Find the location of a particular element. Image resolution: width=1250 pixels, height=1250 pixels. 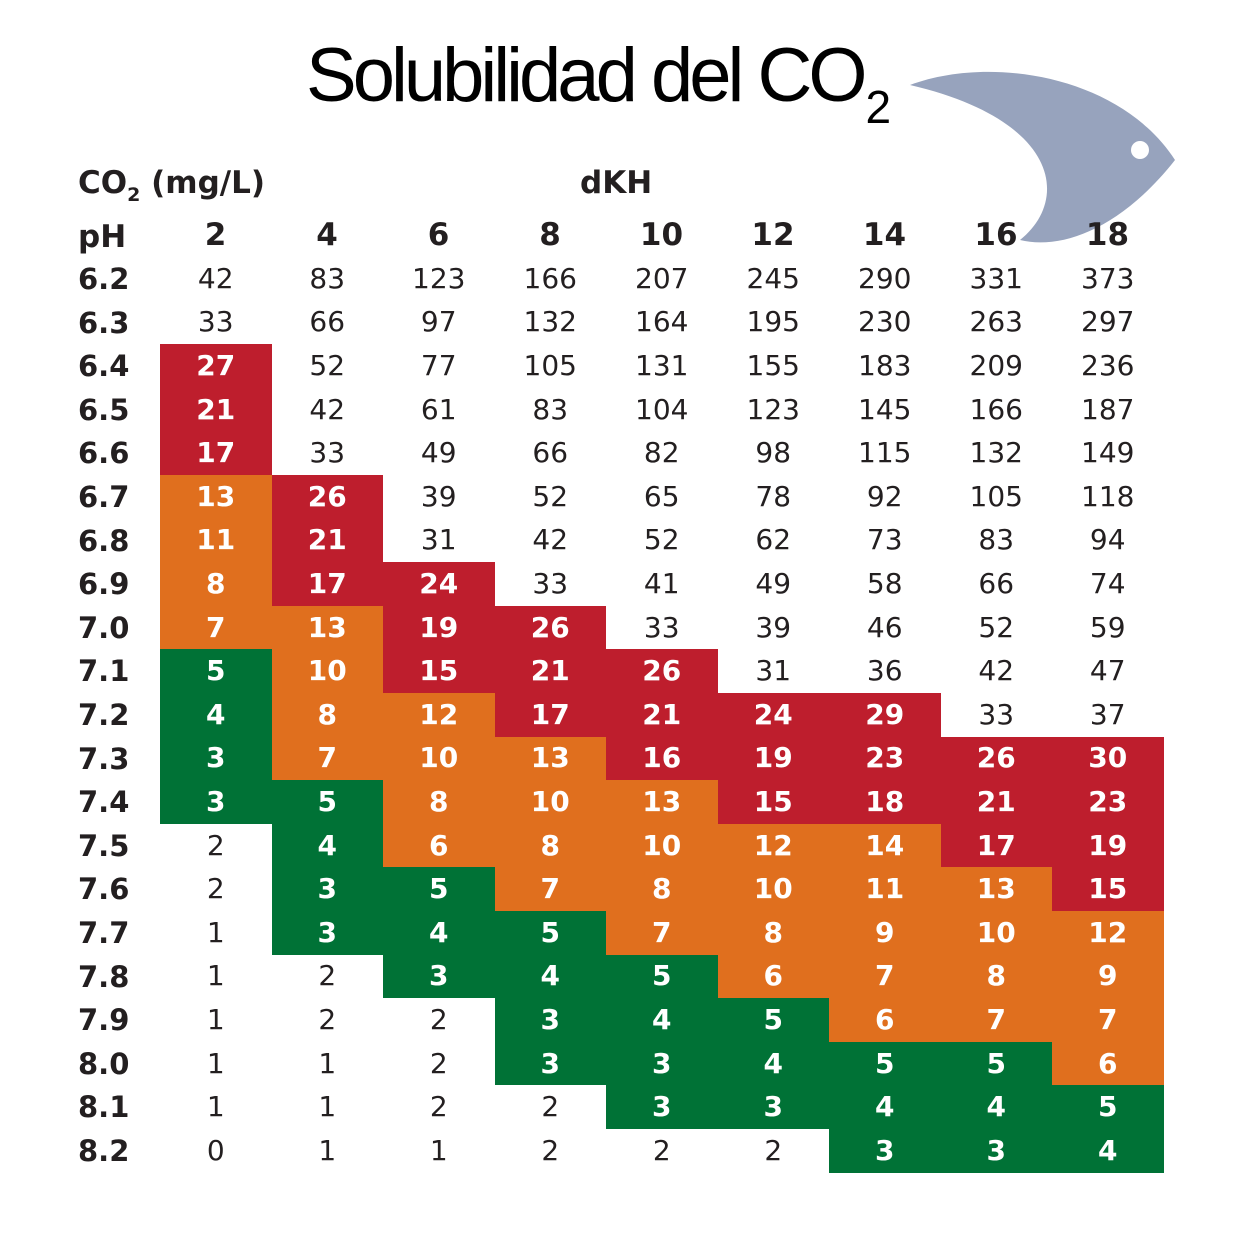

unit-label-units: (mg/L) is located at coordinates (203, 183).